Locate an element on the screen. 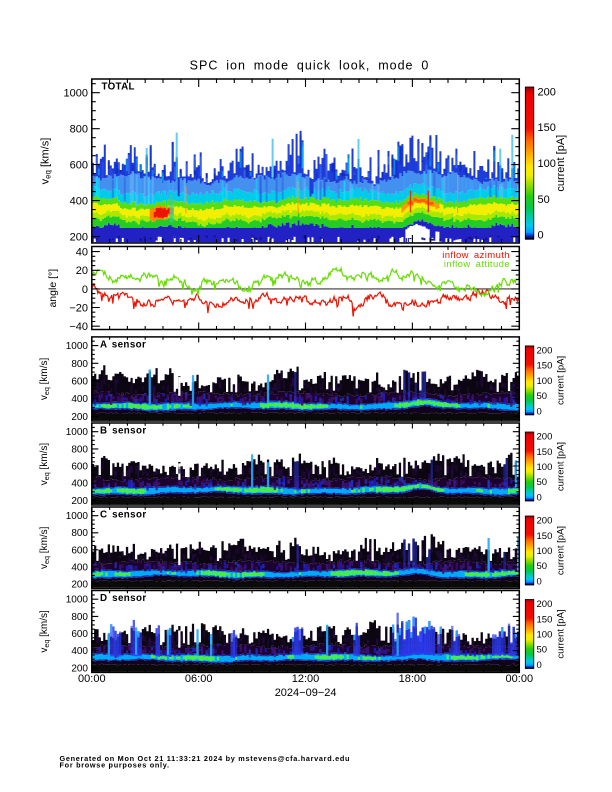  svg-text: angle [°] is located at coordinates (53, 288).